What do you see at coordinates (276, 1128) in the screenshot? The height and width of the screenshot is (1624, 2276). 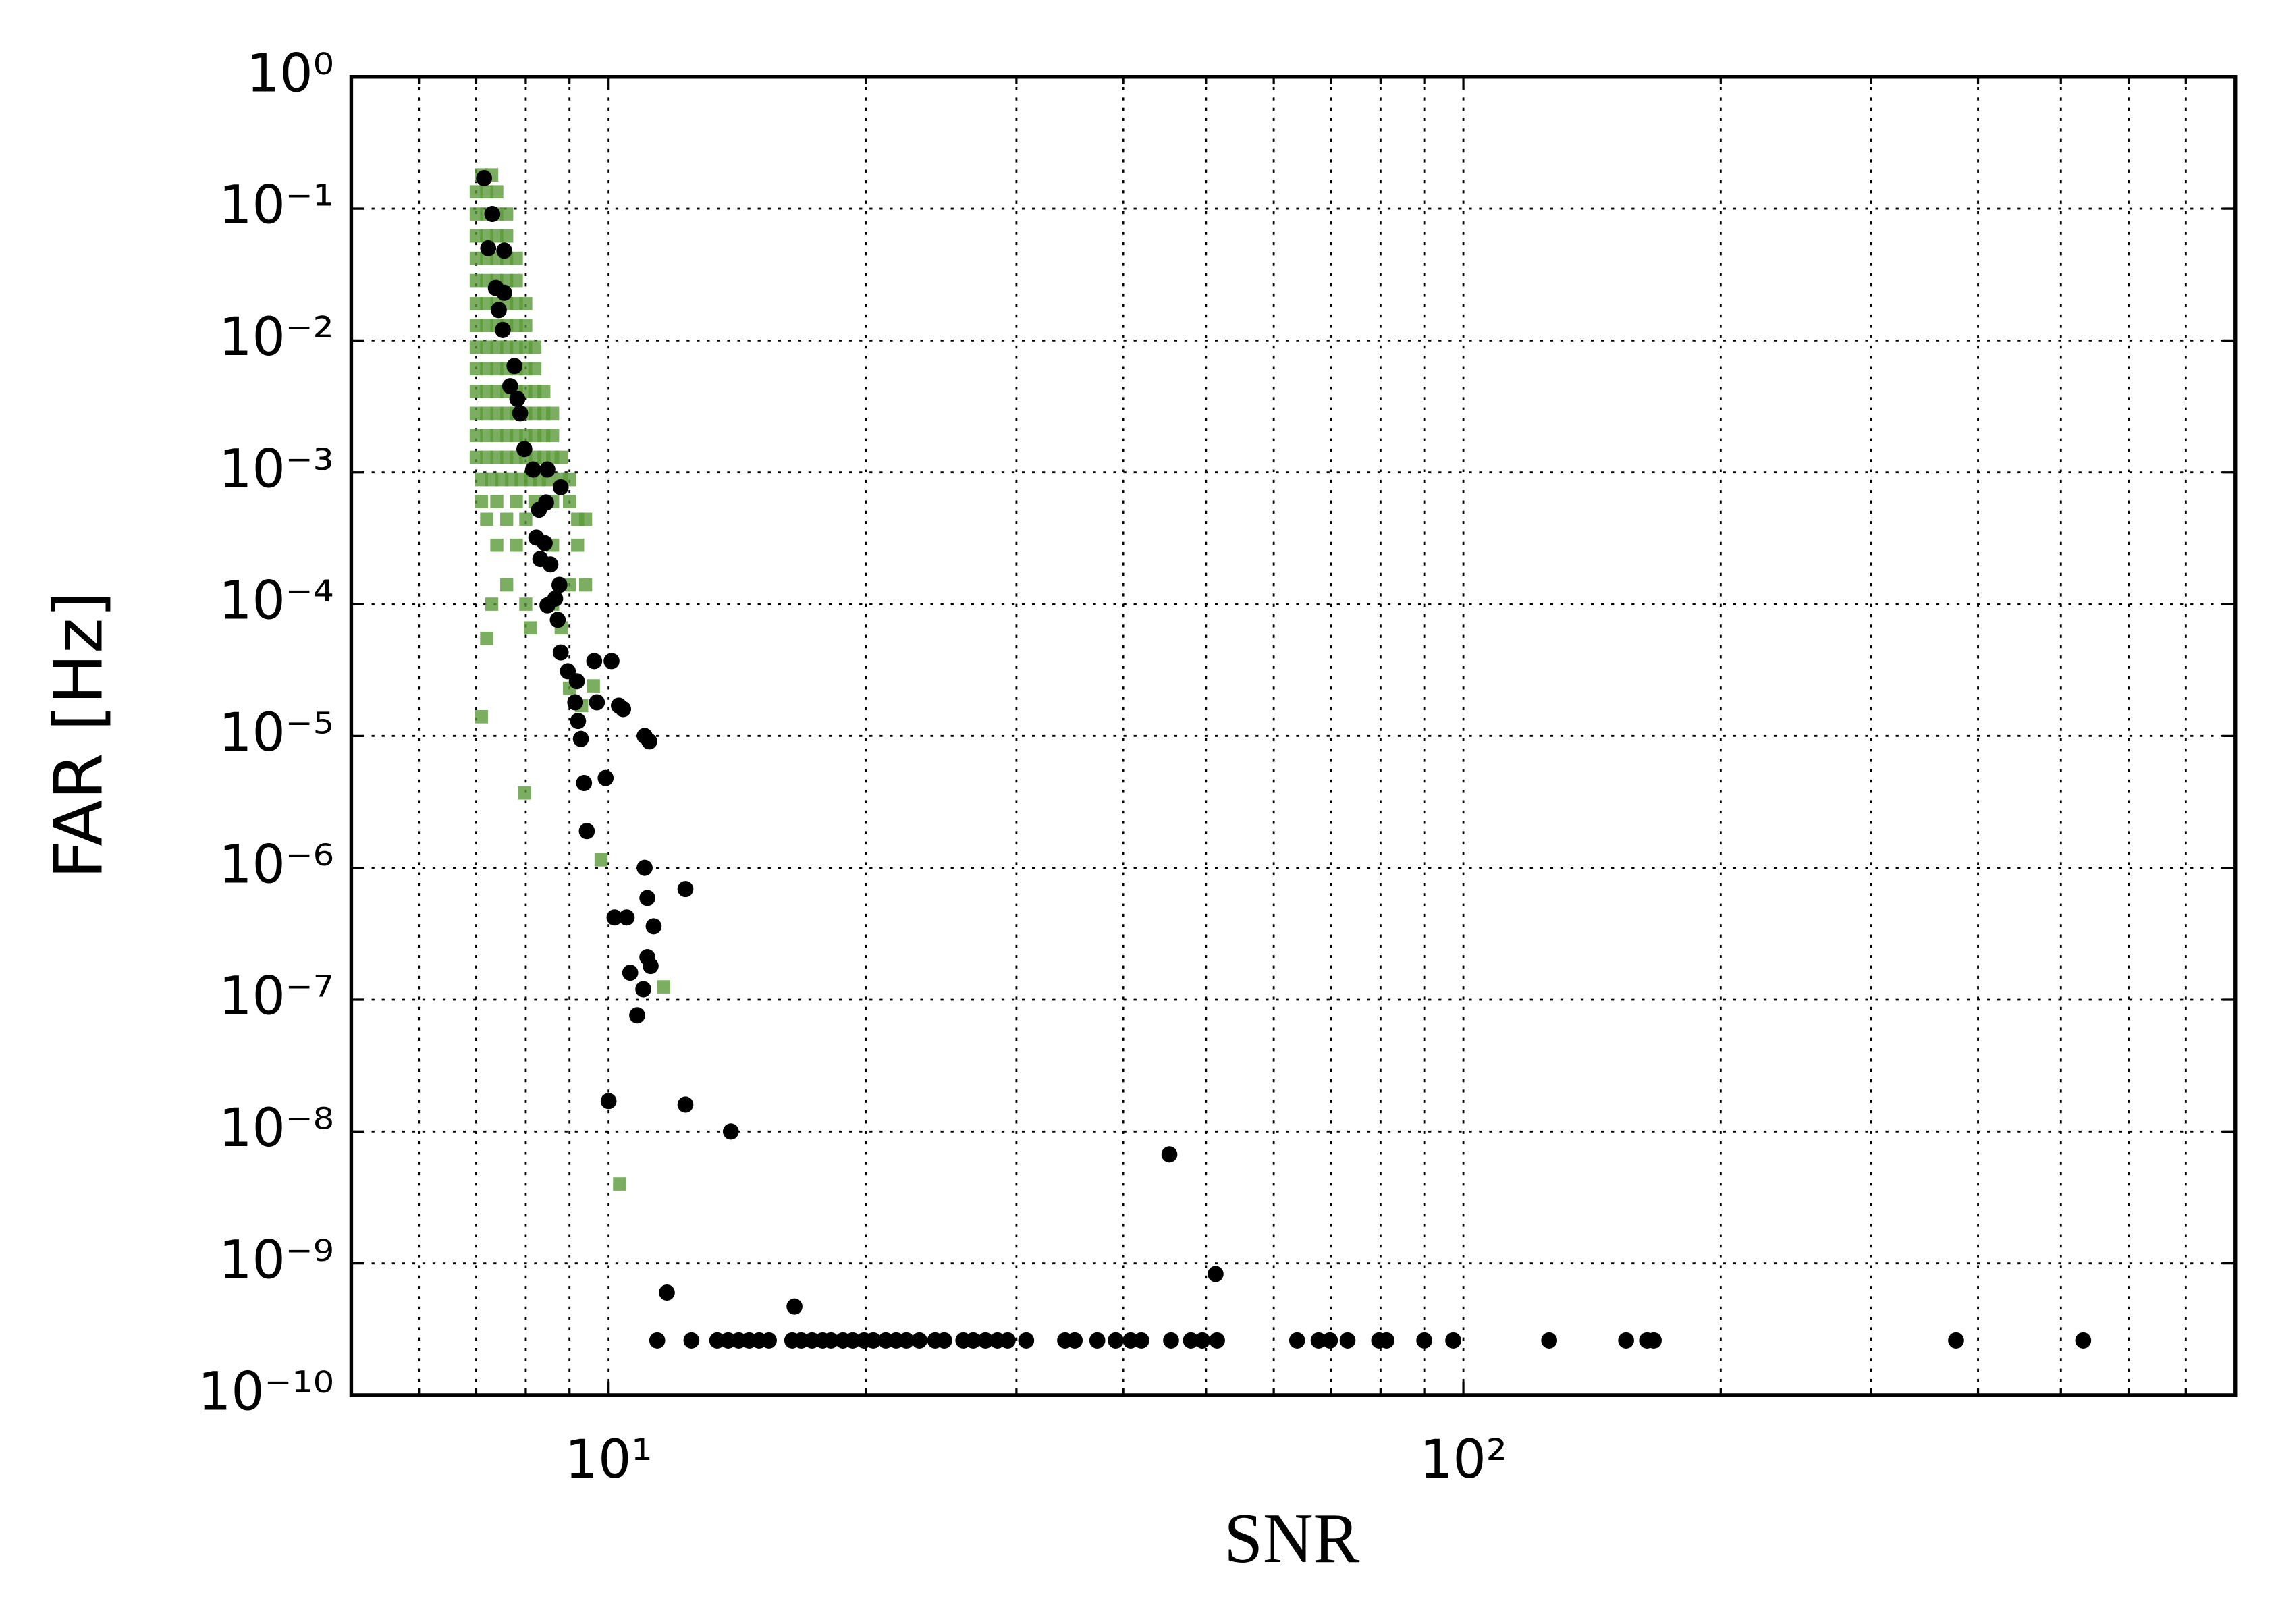 I see `y-tick-label: 10⁻⁸` at bounding box center [276, 1128].